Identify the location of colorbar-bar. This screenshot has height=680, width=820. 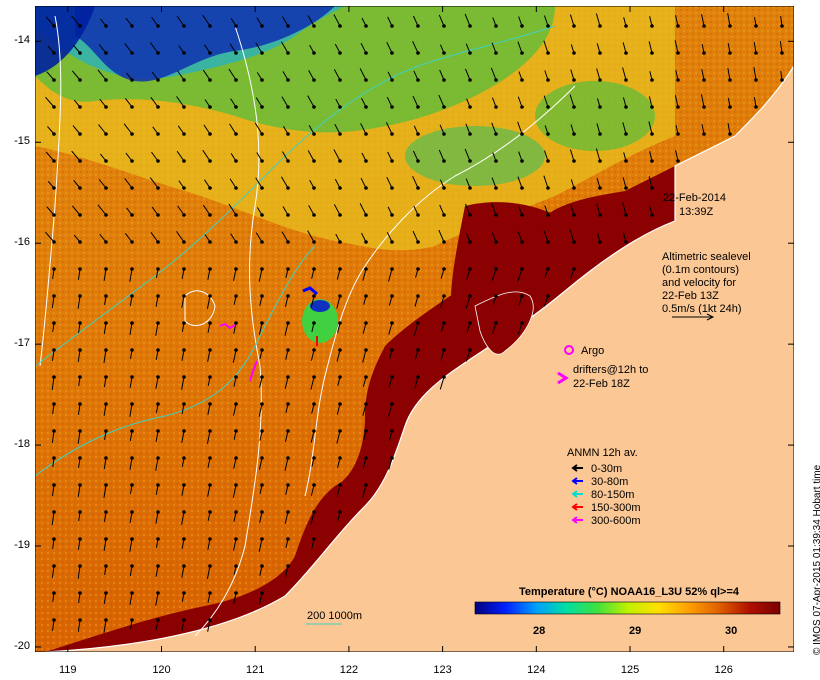
(627, 608).